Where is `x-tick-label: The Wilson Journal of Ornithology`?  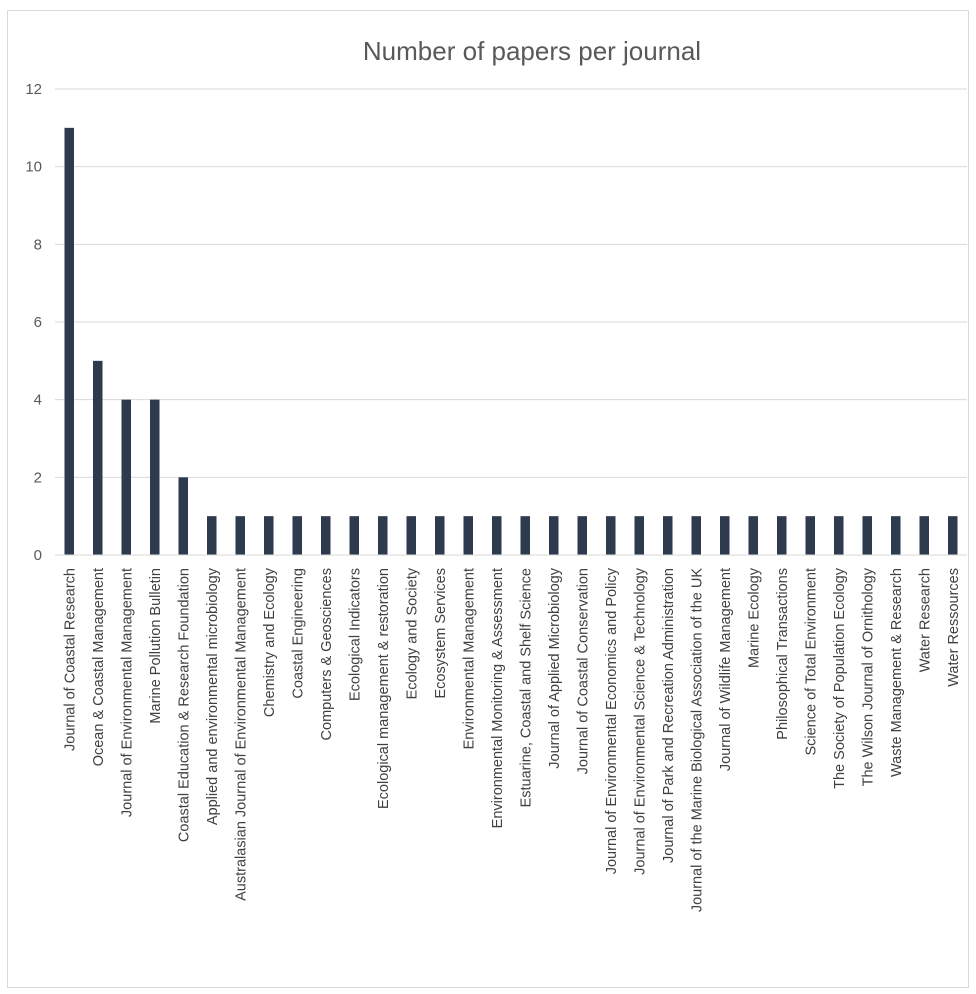
x-tick-label: The Wilson Journal of Ornithology is located at coordinates (868, 676).